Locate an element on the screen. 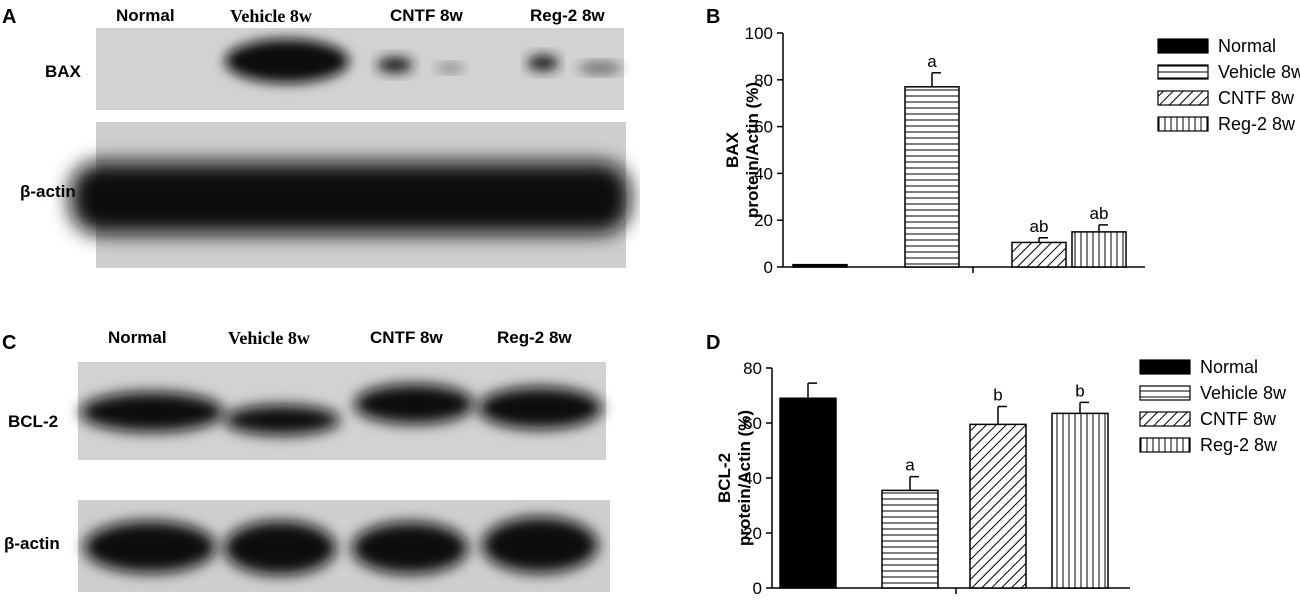  actin-bottom-band-cntf is located at coordinates (410, 548).